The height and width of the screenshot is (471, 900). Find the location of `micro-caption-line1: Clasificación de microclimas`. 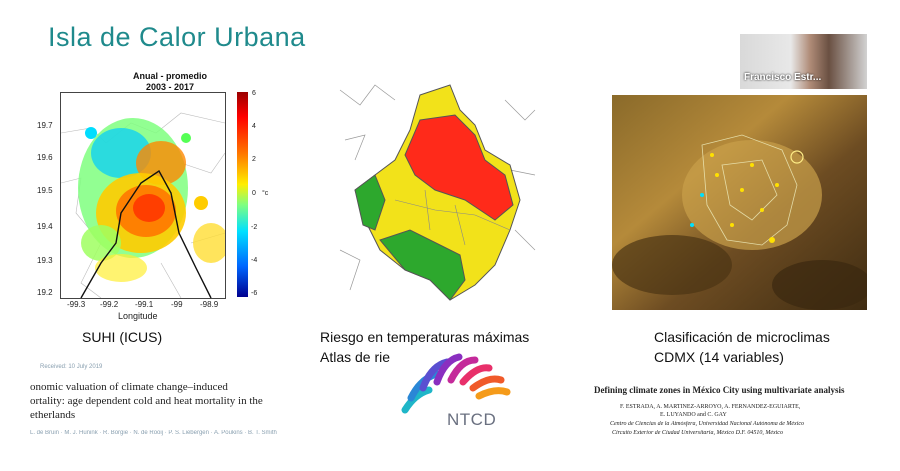

micro-caption-line1: Clasificación de microclimas is located at coordinates (742, 337).